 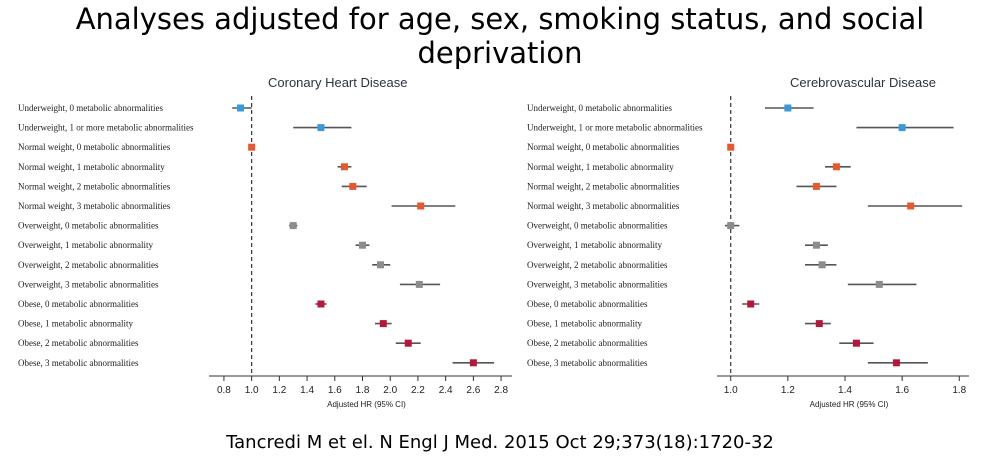 What do you see at coordinates (224, 390) in the screenshot?
I see `x-tick-label: 0.8` at bounding box center [224, 390].